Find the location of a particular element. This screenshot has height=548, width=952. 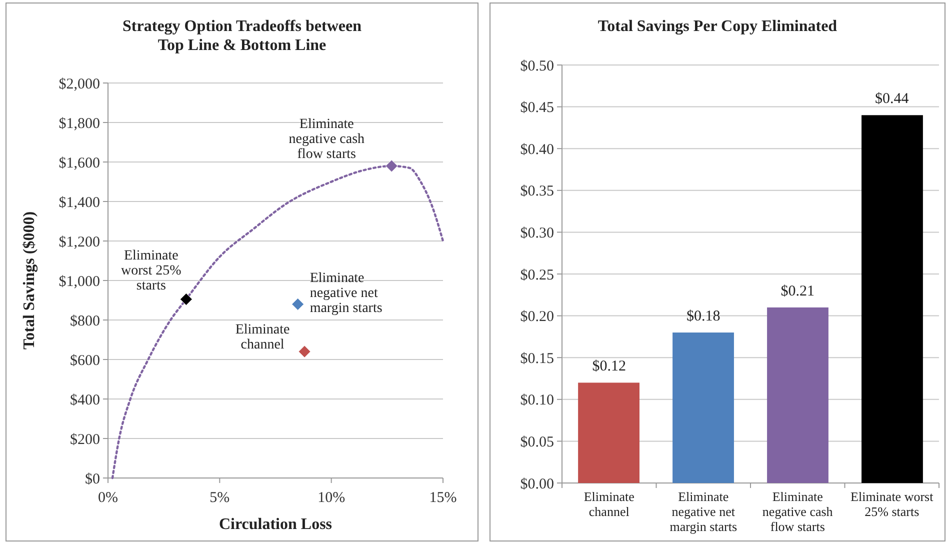

y-tick-label: $0.25 is located at coordinates (537, 275).